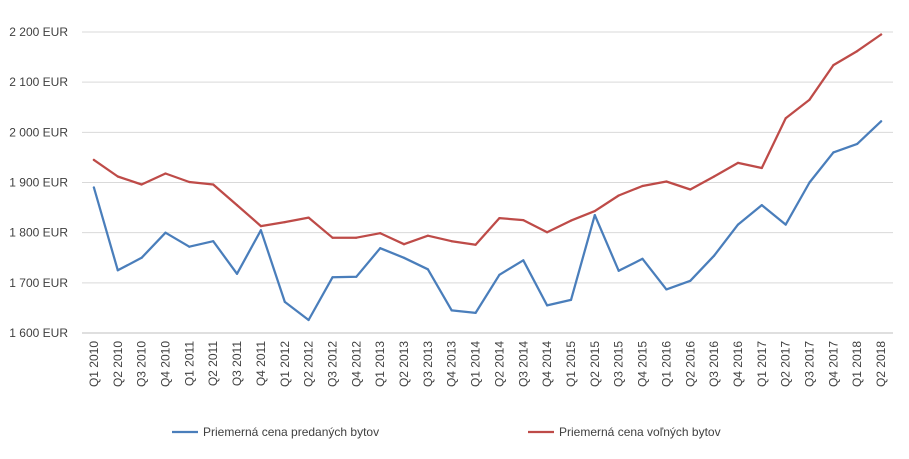  What do you see at coordinates (285, 364) in the screenshot?
I see `x-tick-label: Q1 2012` at bounding box center [285, 364].